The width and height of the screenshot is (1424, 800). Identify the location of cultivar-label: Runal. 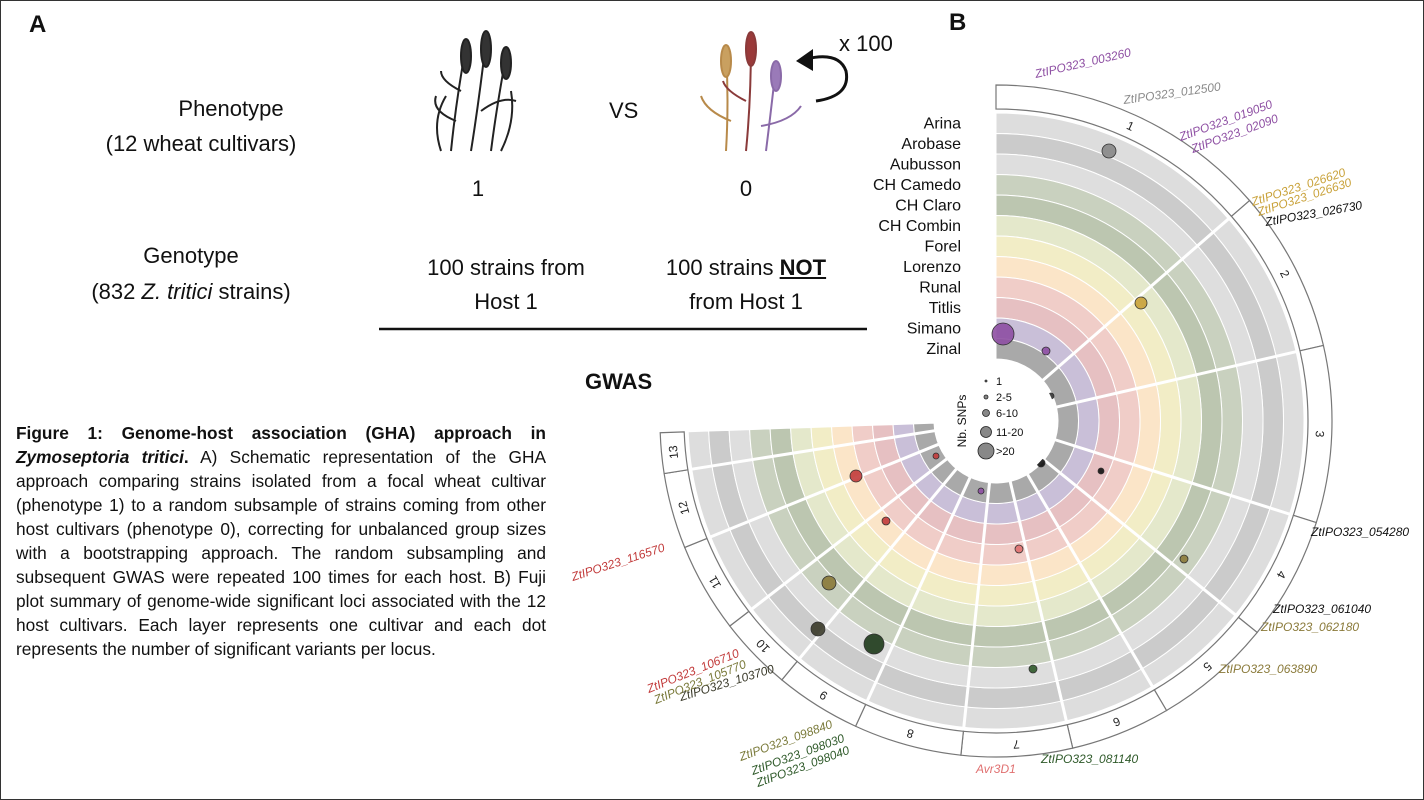
(940, 287).